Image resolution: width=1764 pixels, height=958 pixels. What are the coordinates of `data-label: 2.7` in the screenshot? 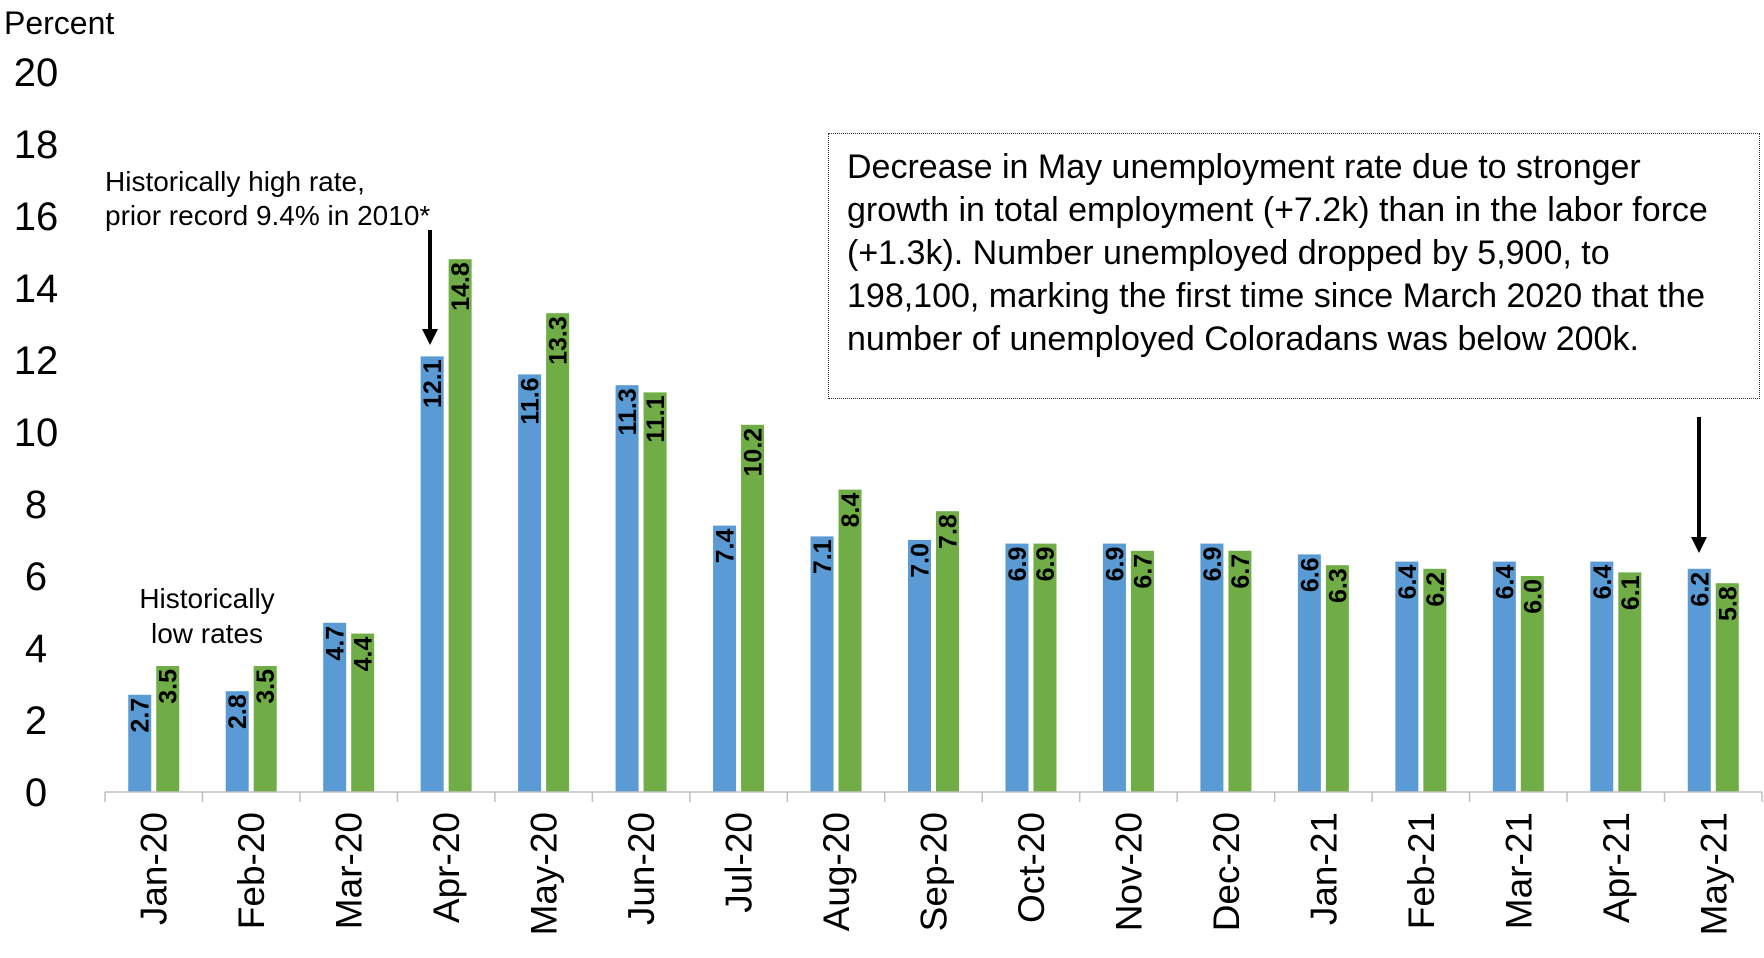 It's located at (141, 715).